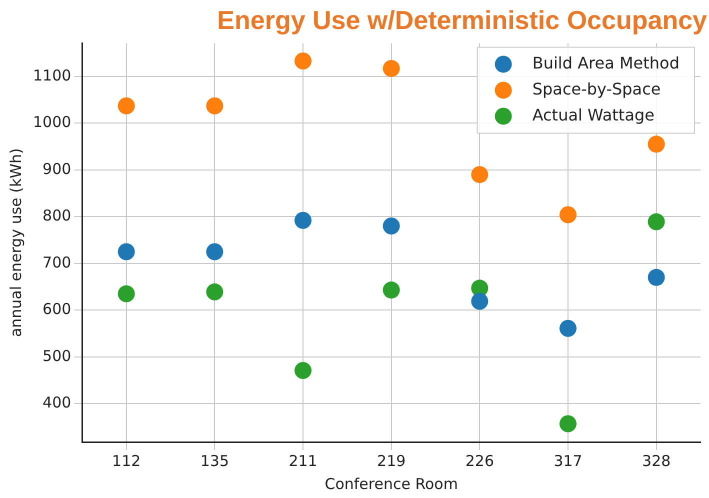  I want to click on y-tick-label: 600, so click(57, 309).